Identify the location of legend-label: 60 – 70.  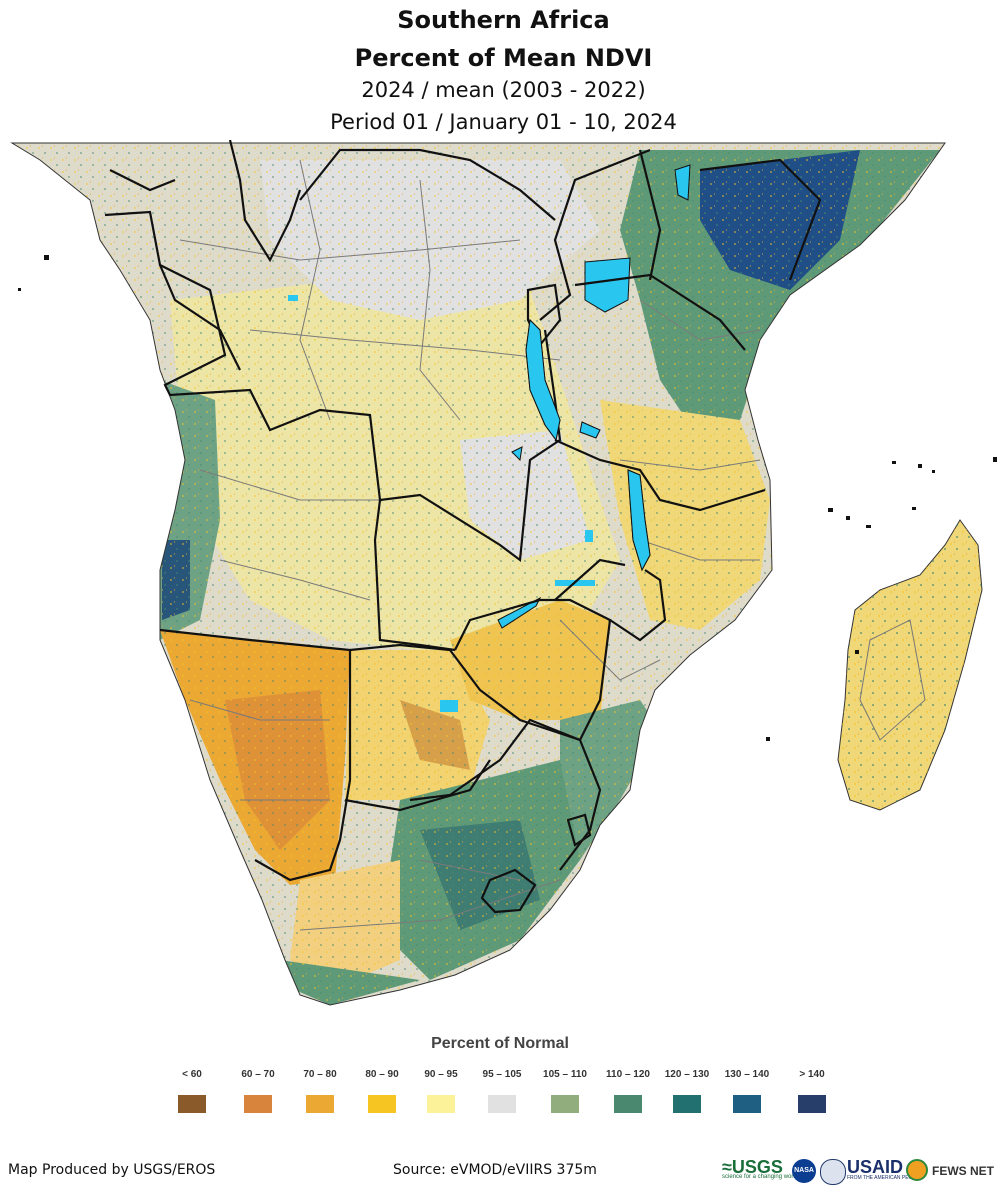
(258, 1074).